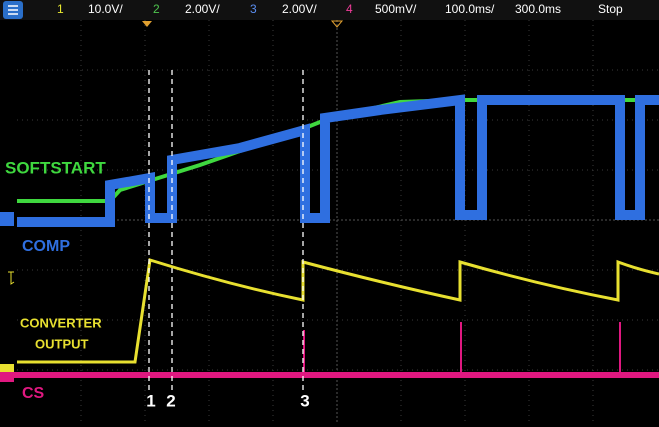 This screenshot has width=659, height=427. I want to click on channel-number: 3, so click(253, 9).